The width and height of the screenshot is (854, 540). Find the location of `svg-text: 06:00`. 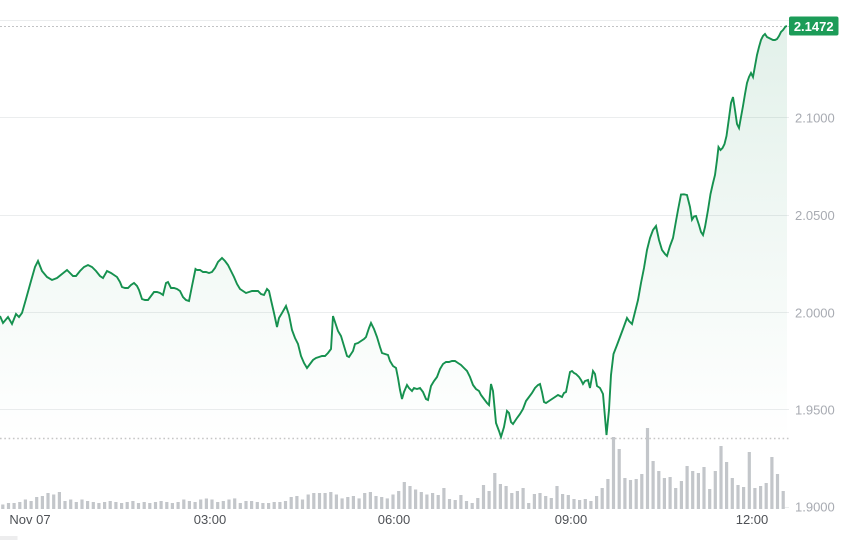

svg-text: 06:00 is located at coordinates (394, 519).